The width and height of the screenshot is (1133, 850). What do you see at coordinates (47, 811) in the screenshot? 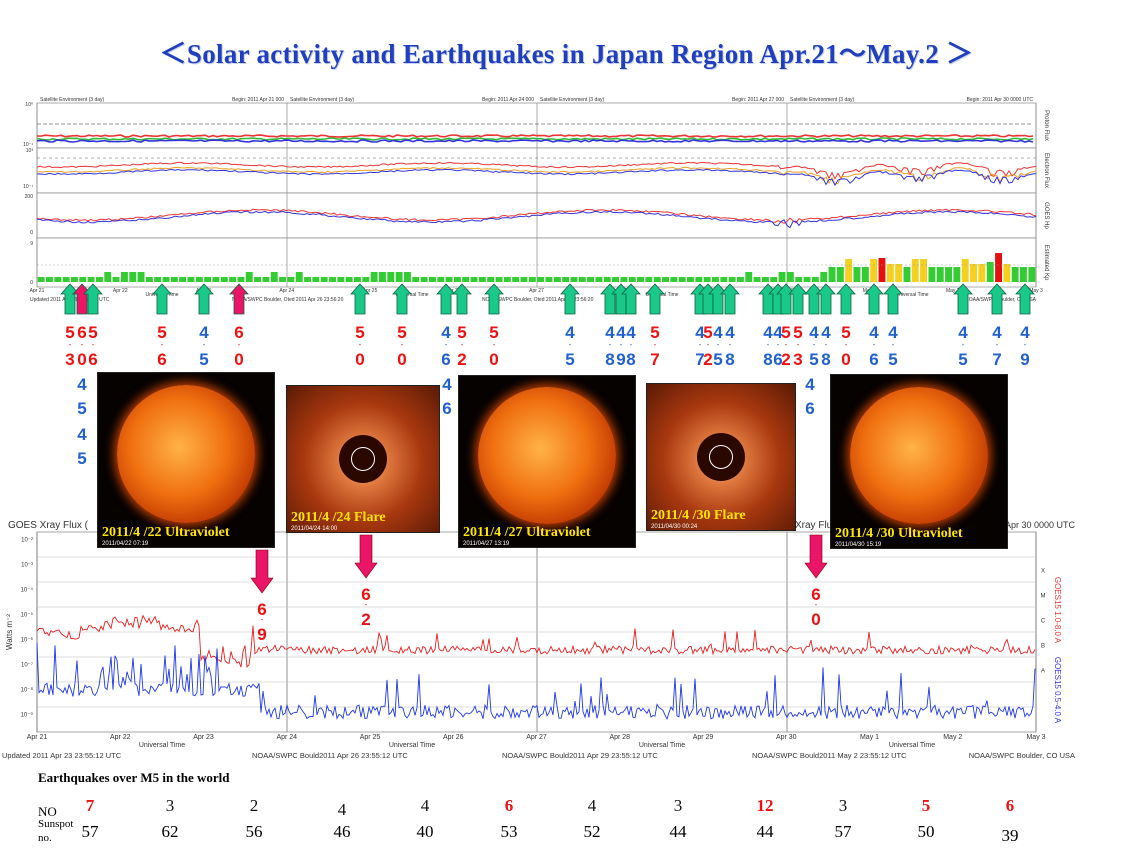
I see `no-row-label: NO` at bounding box center [47, 811].